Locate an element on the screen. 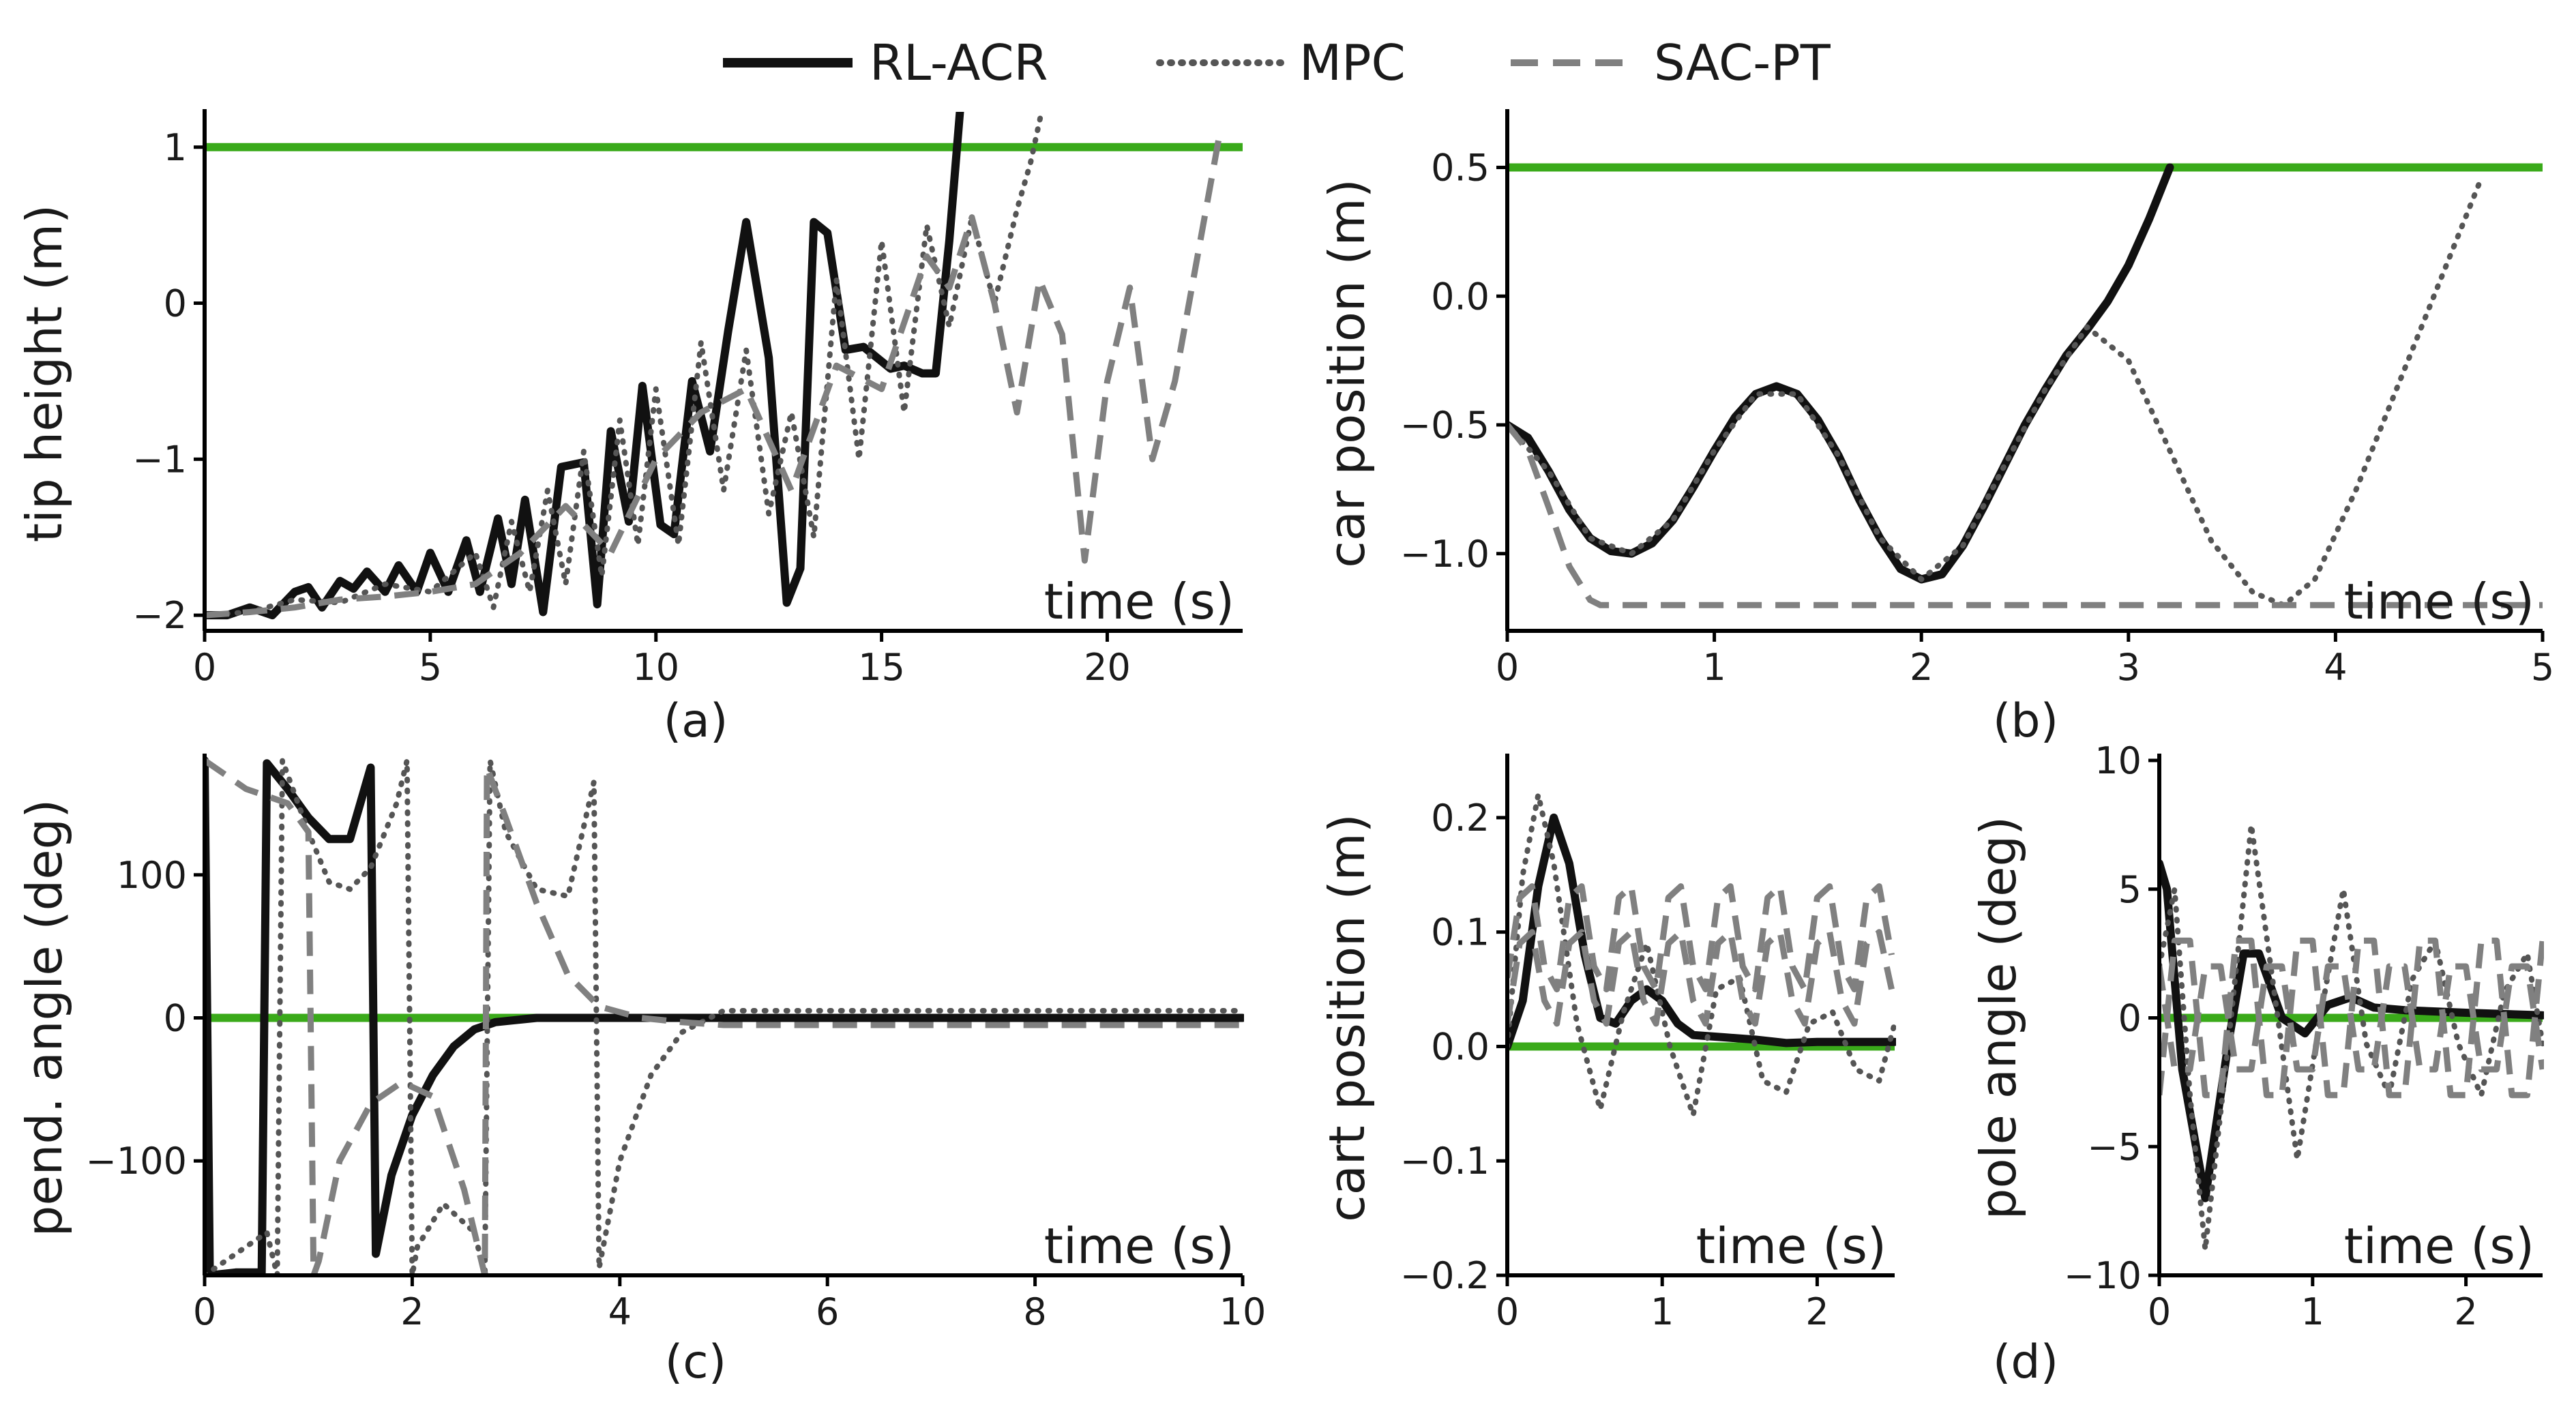 This screenshot has height=1409, width=2576. y-tick-label: 5 is located at coordinates (2130, 889).